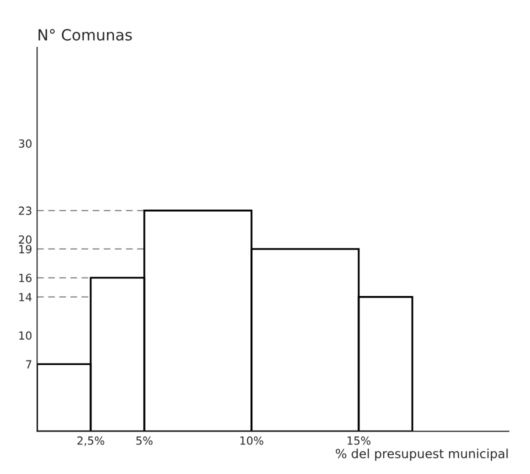  Describe the element at coordinates (25, 210) in the screenshot. I see `y-tick-label: 23` at that location.